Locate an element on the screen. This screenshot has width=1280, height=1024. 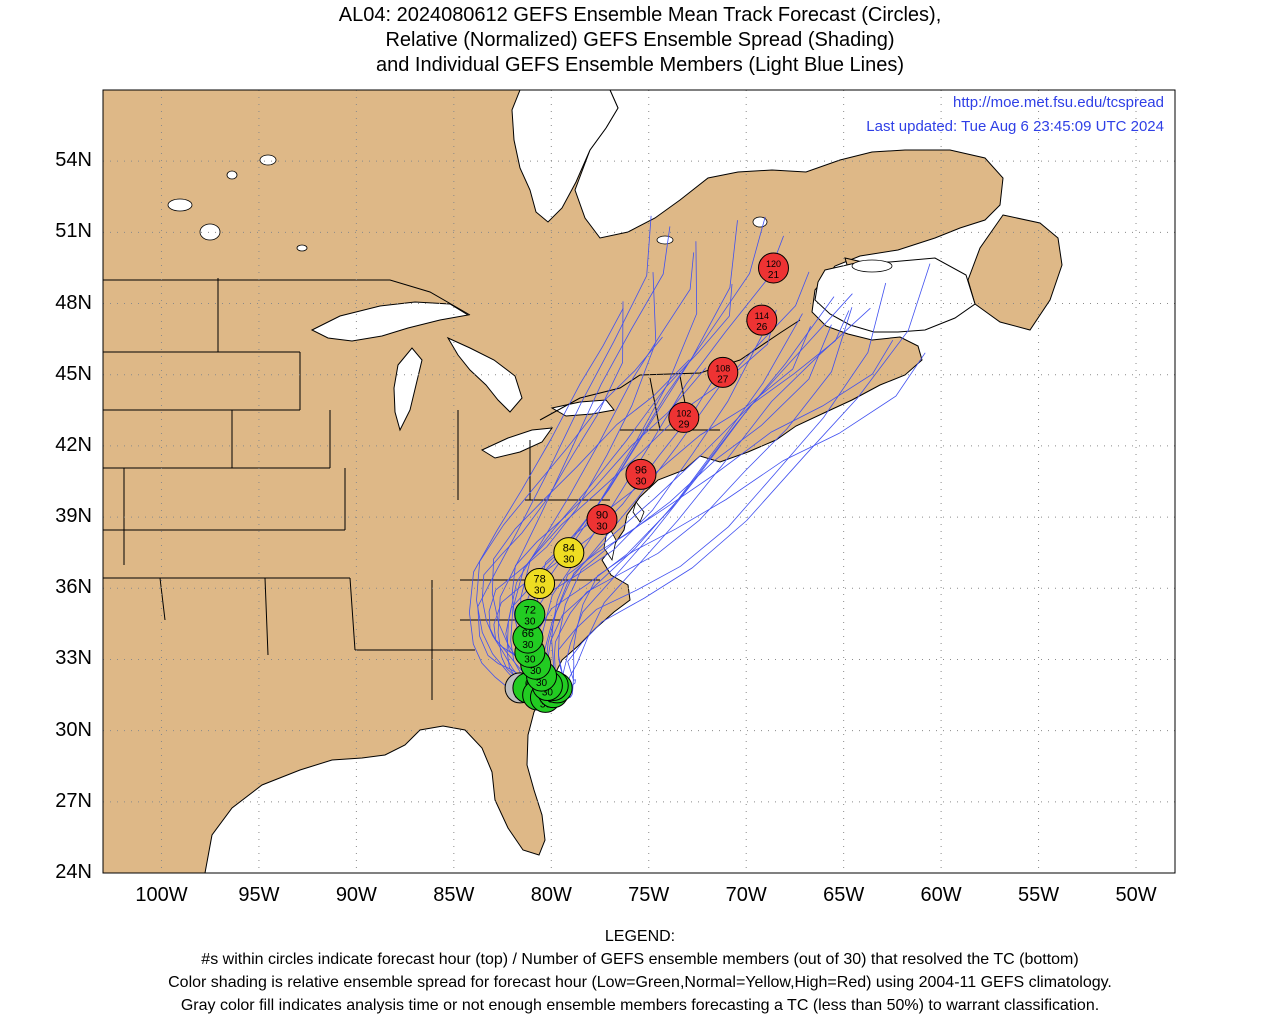
forecast-hour-label: 72 is located at coordinates (530, 610).